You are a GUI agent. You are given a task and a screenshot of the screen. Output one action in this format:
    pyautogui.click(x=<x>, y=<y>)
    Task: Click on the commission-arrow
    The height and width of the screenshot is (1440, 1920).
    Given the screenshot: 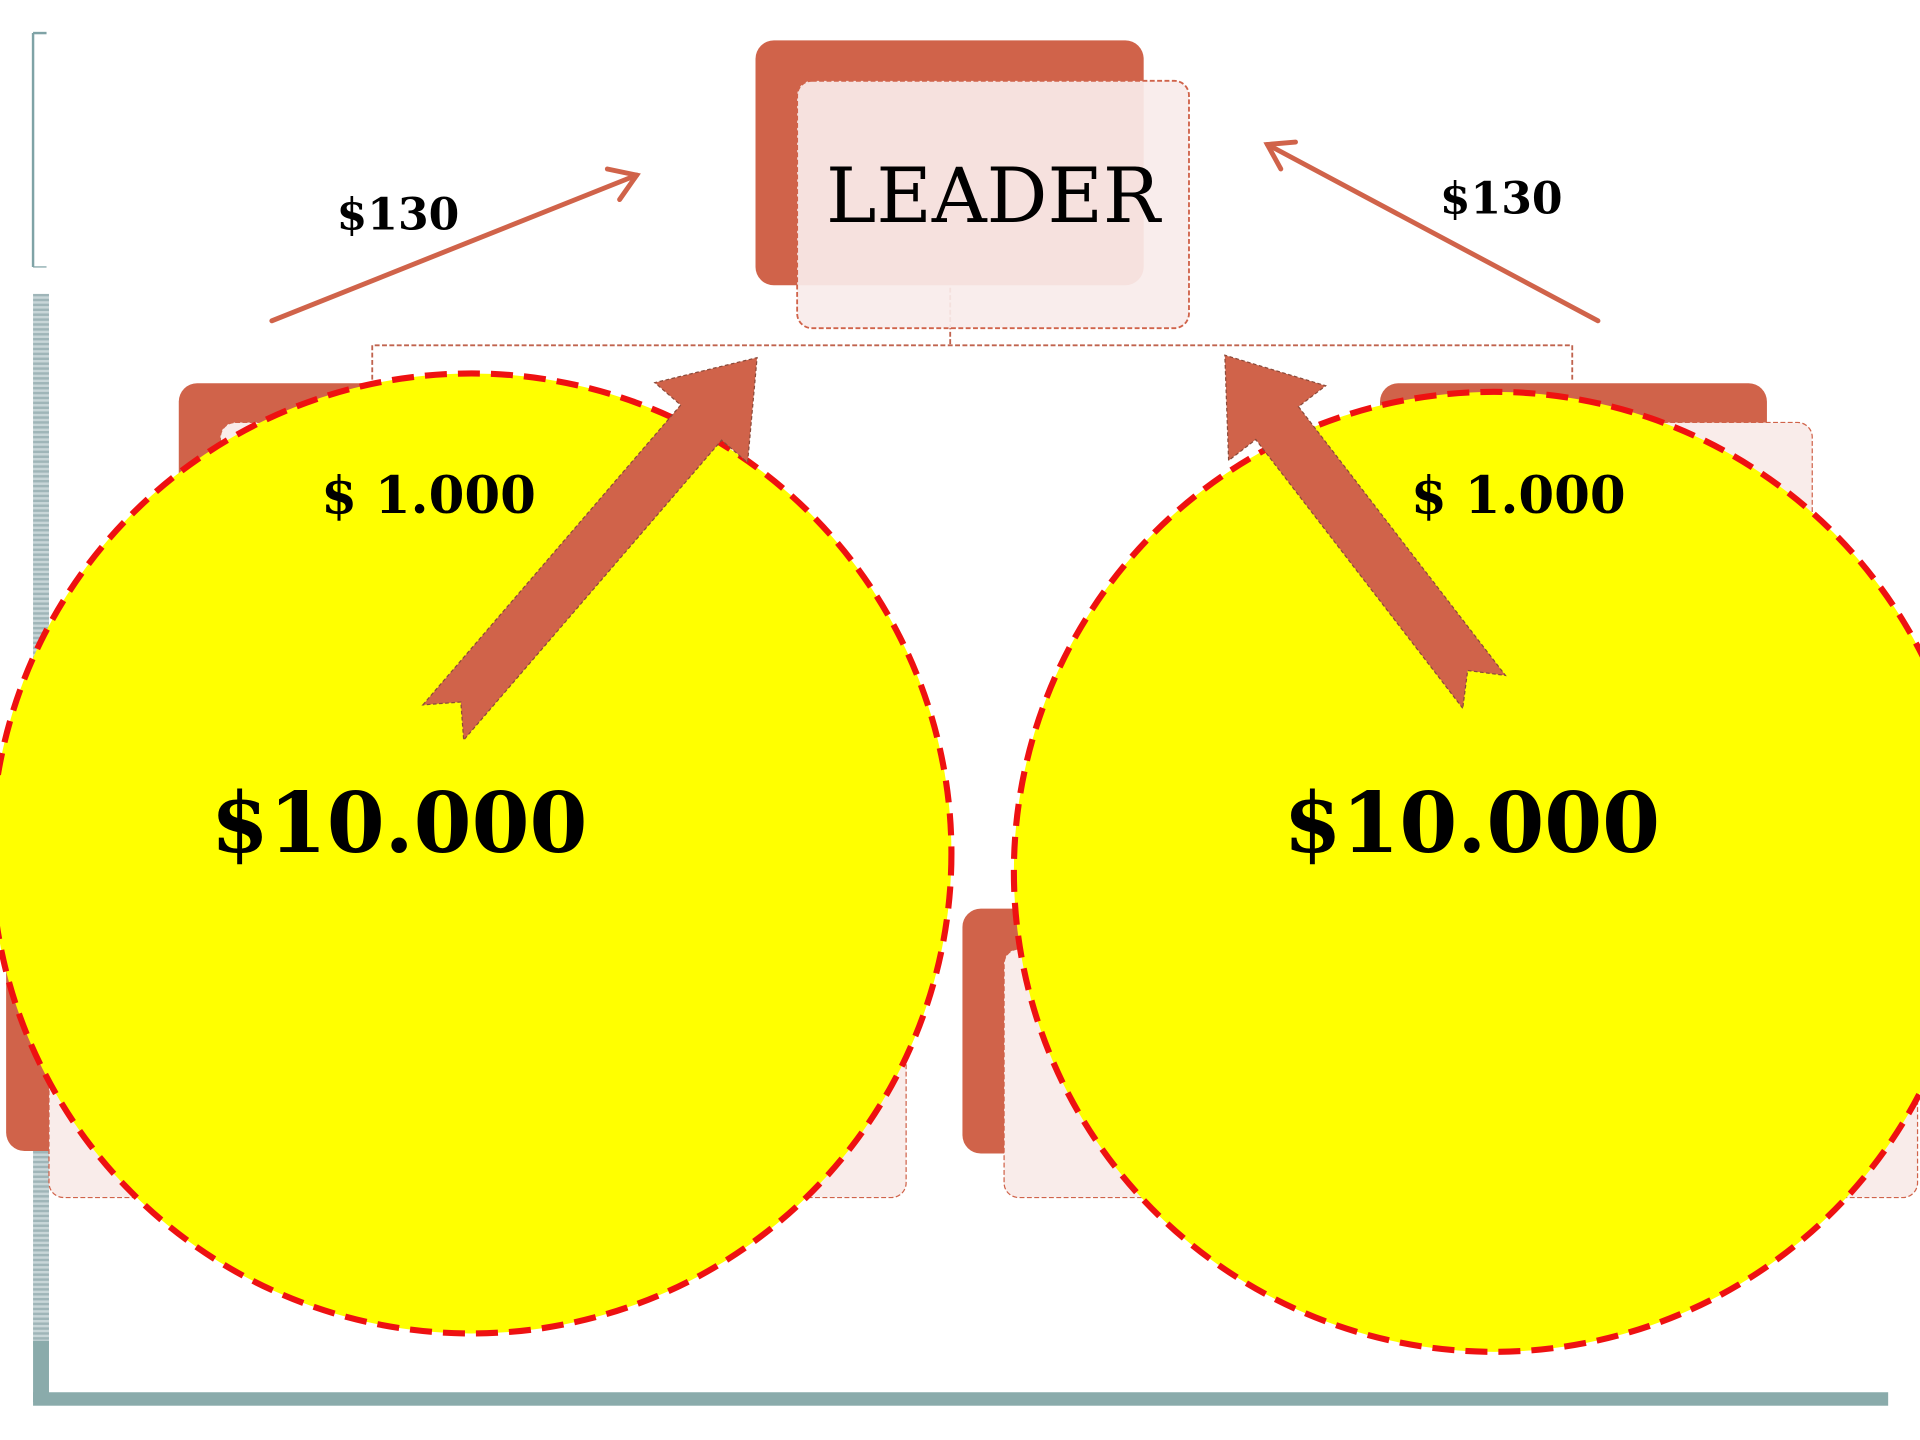 What is the action you would take?
    pyautogui.click(x=935, y=231)
    